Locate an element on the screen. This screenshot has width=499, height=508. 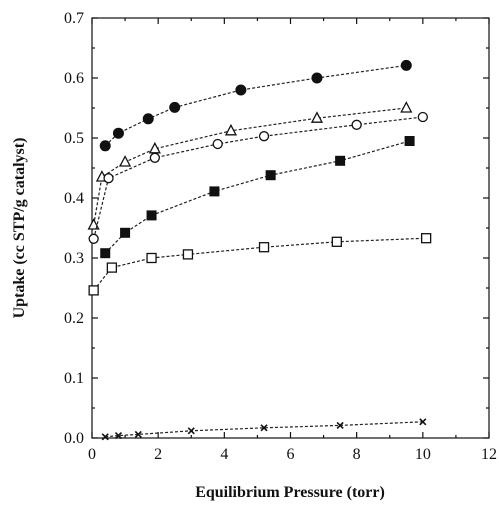
x-axis-title: Equilibrium Pressure (torr) is located at coordinates (290, 492).